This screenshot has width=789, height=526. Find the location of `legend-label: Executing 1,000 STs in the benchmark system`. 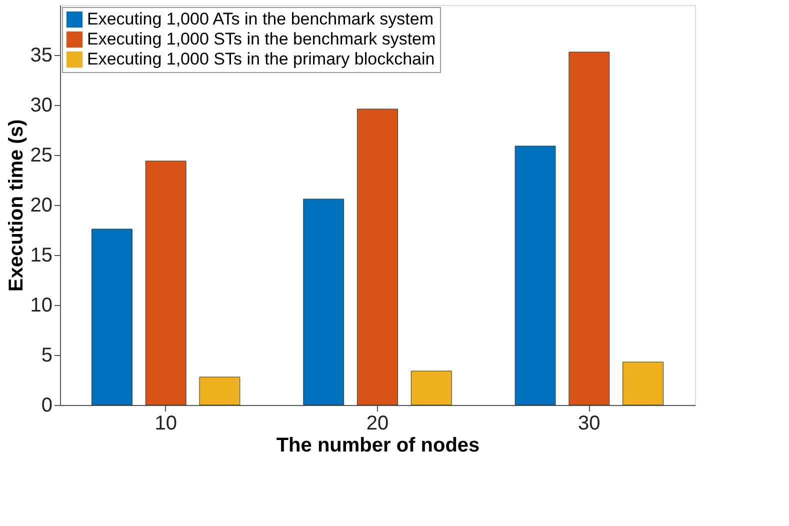

legend-label: Executing 1,000 STs in the benchmark system is located at coordinates (261, 39).